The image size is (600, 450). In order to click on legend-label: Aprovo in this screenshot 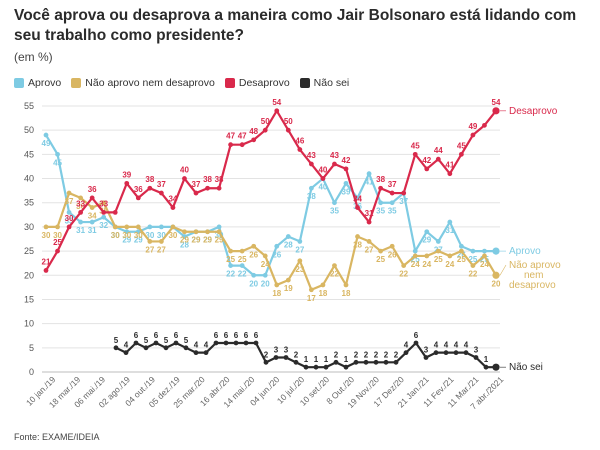, I will do `click(45, 83)`.